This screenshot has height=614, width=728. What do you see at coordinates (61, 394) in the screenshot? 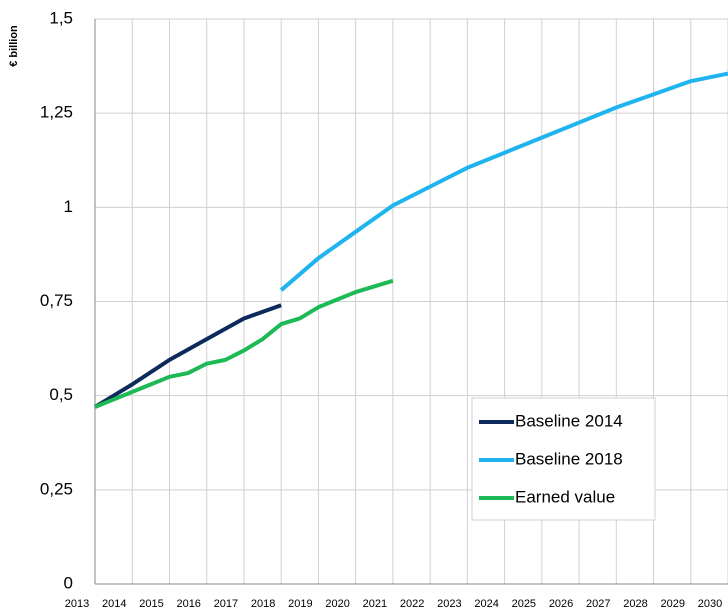
I see `y-tick-label: 0,5` at bounding box center [61, 394].